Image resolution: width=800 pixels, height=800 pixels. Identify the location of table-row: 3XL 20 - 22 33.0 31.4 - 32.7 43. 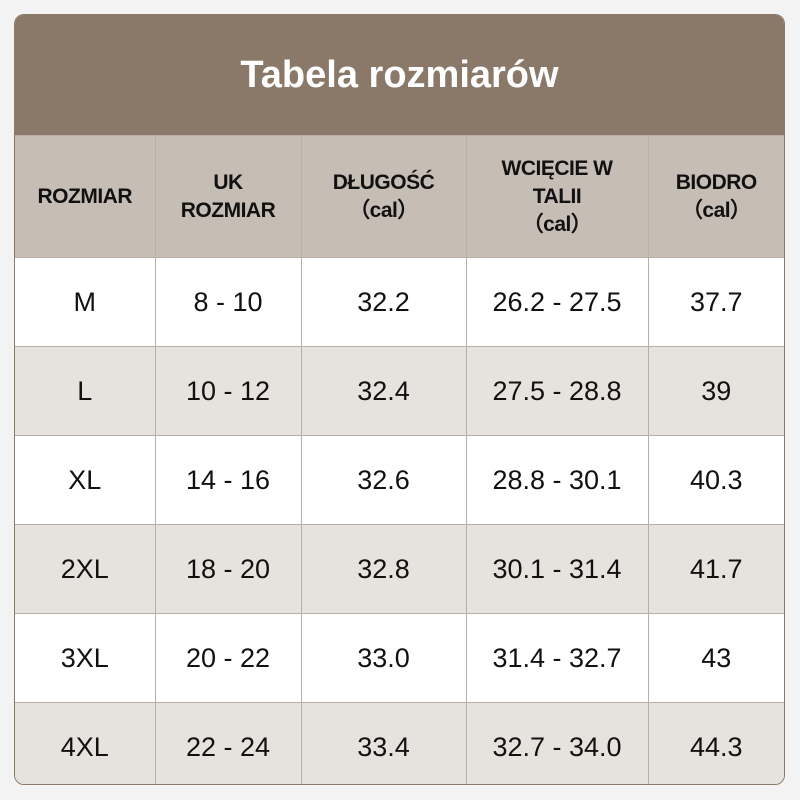
(399, 658).